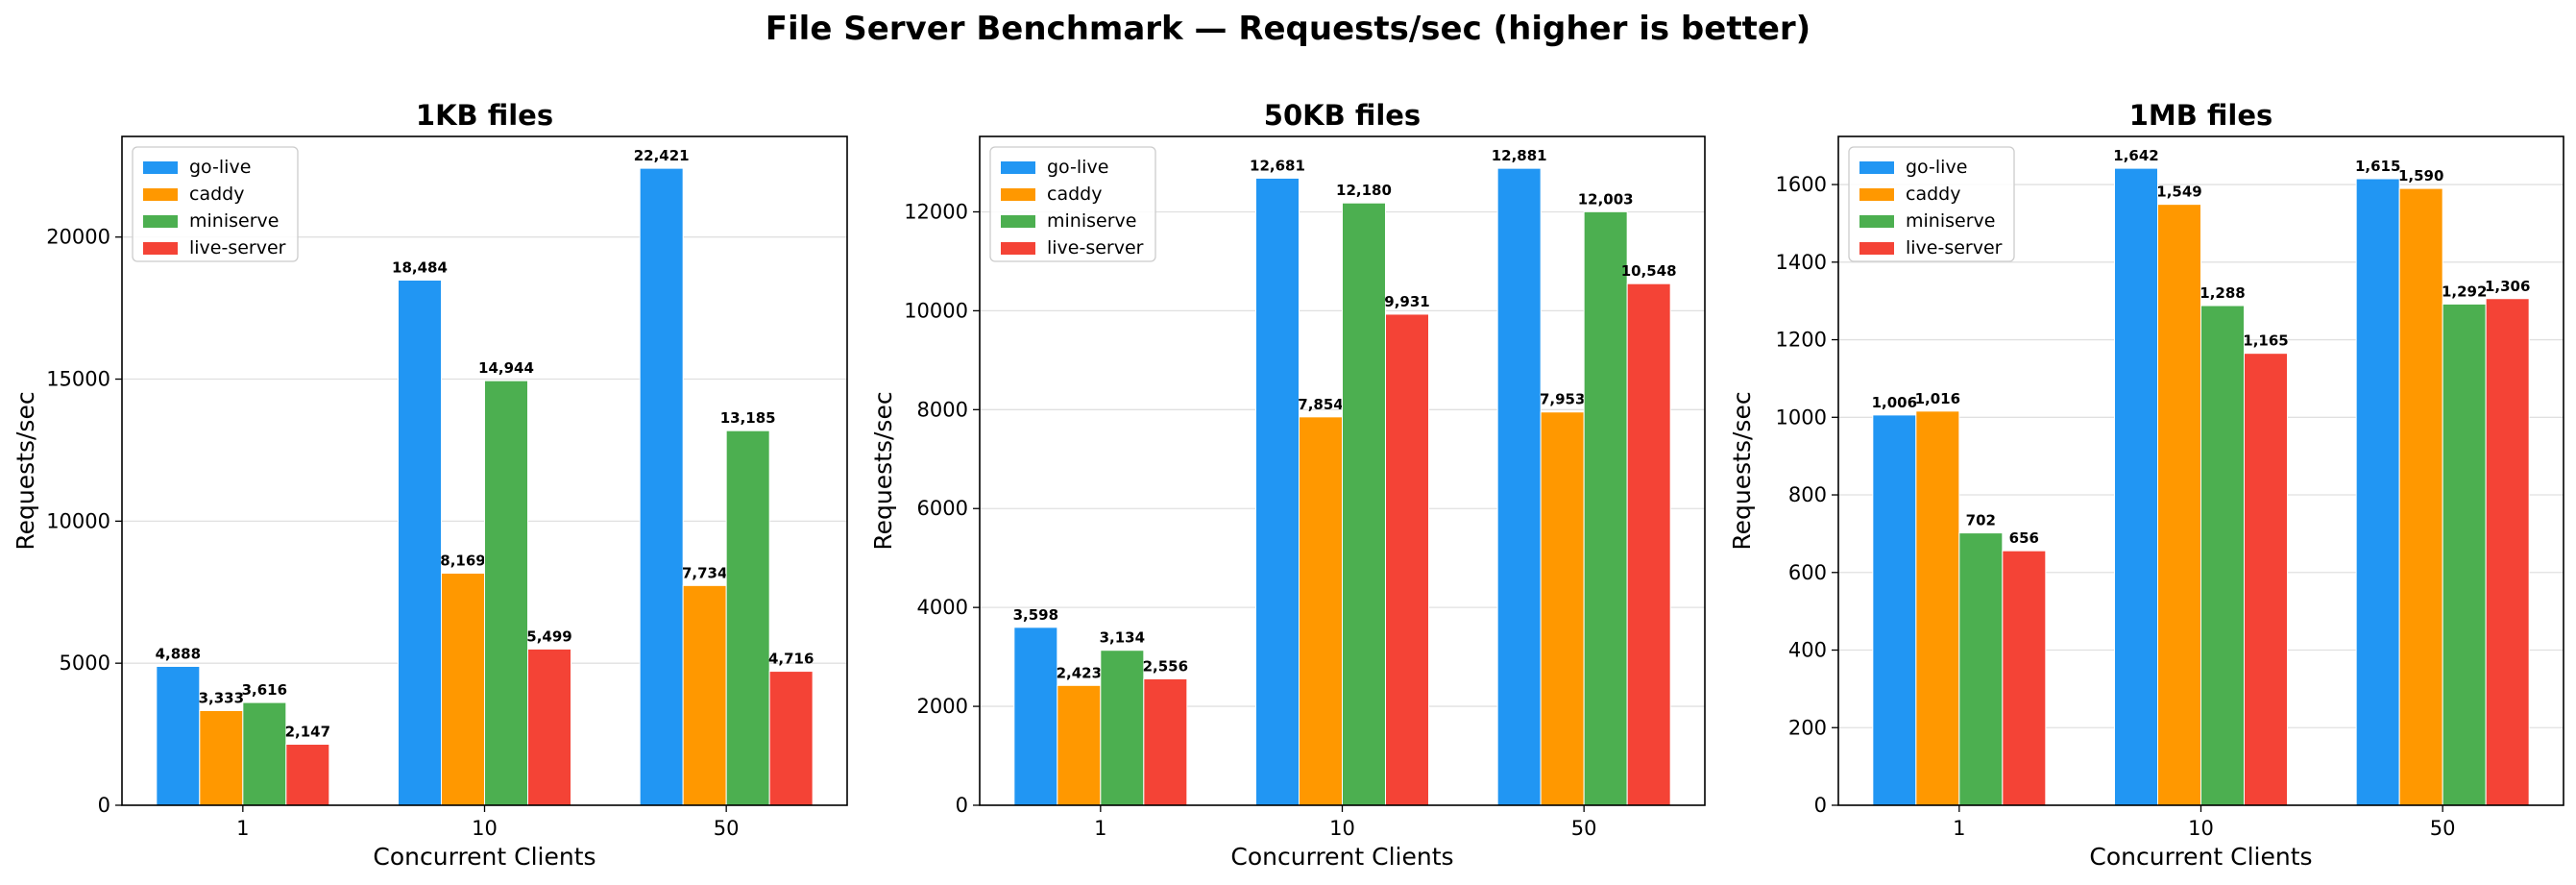  I want to click on bar-value-label: 1,006, so click(1894, 402).